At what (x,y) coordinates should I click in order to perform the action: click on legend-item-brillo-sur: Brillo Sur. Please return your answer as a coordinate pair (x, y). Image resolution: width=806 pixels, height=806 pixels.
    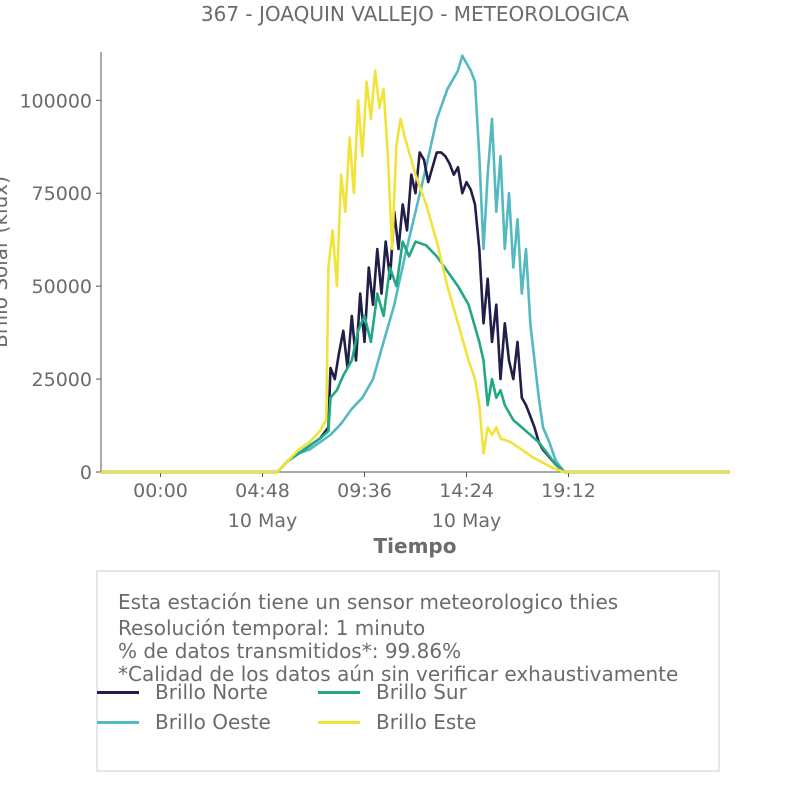
    Looking at the image, I should click on (392, 692).